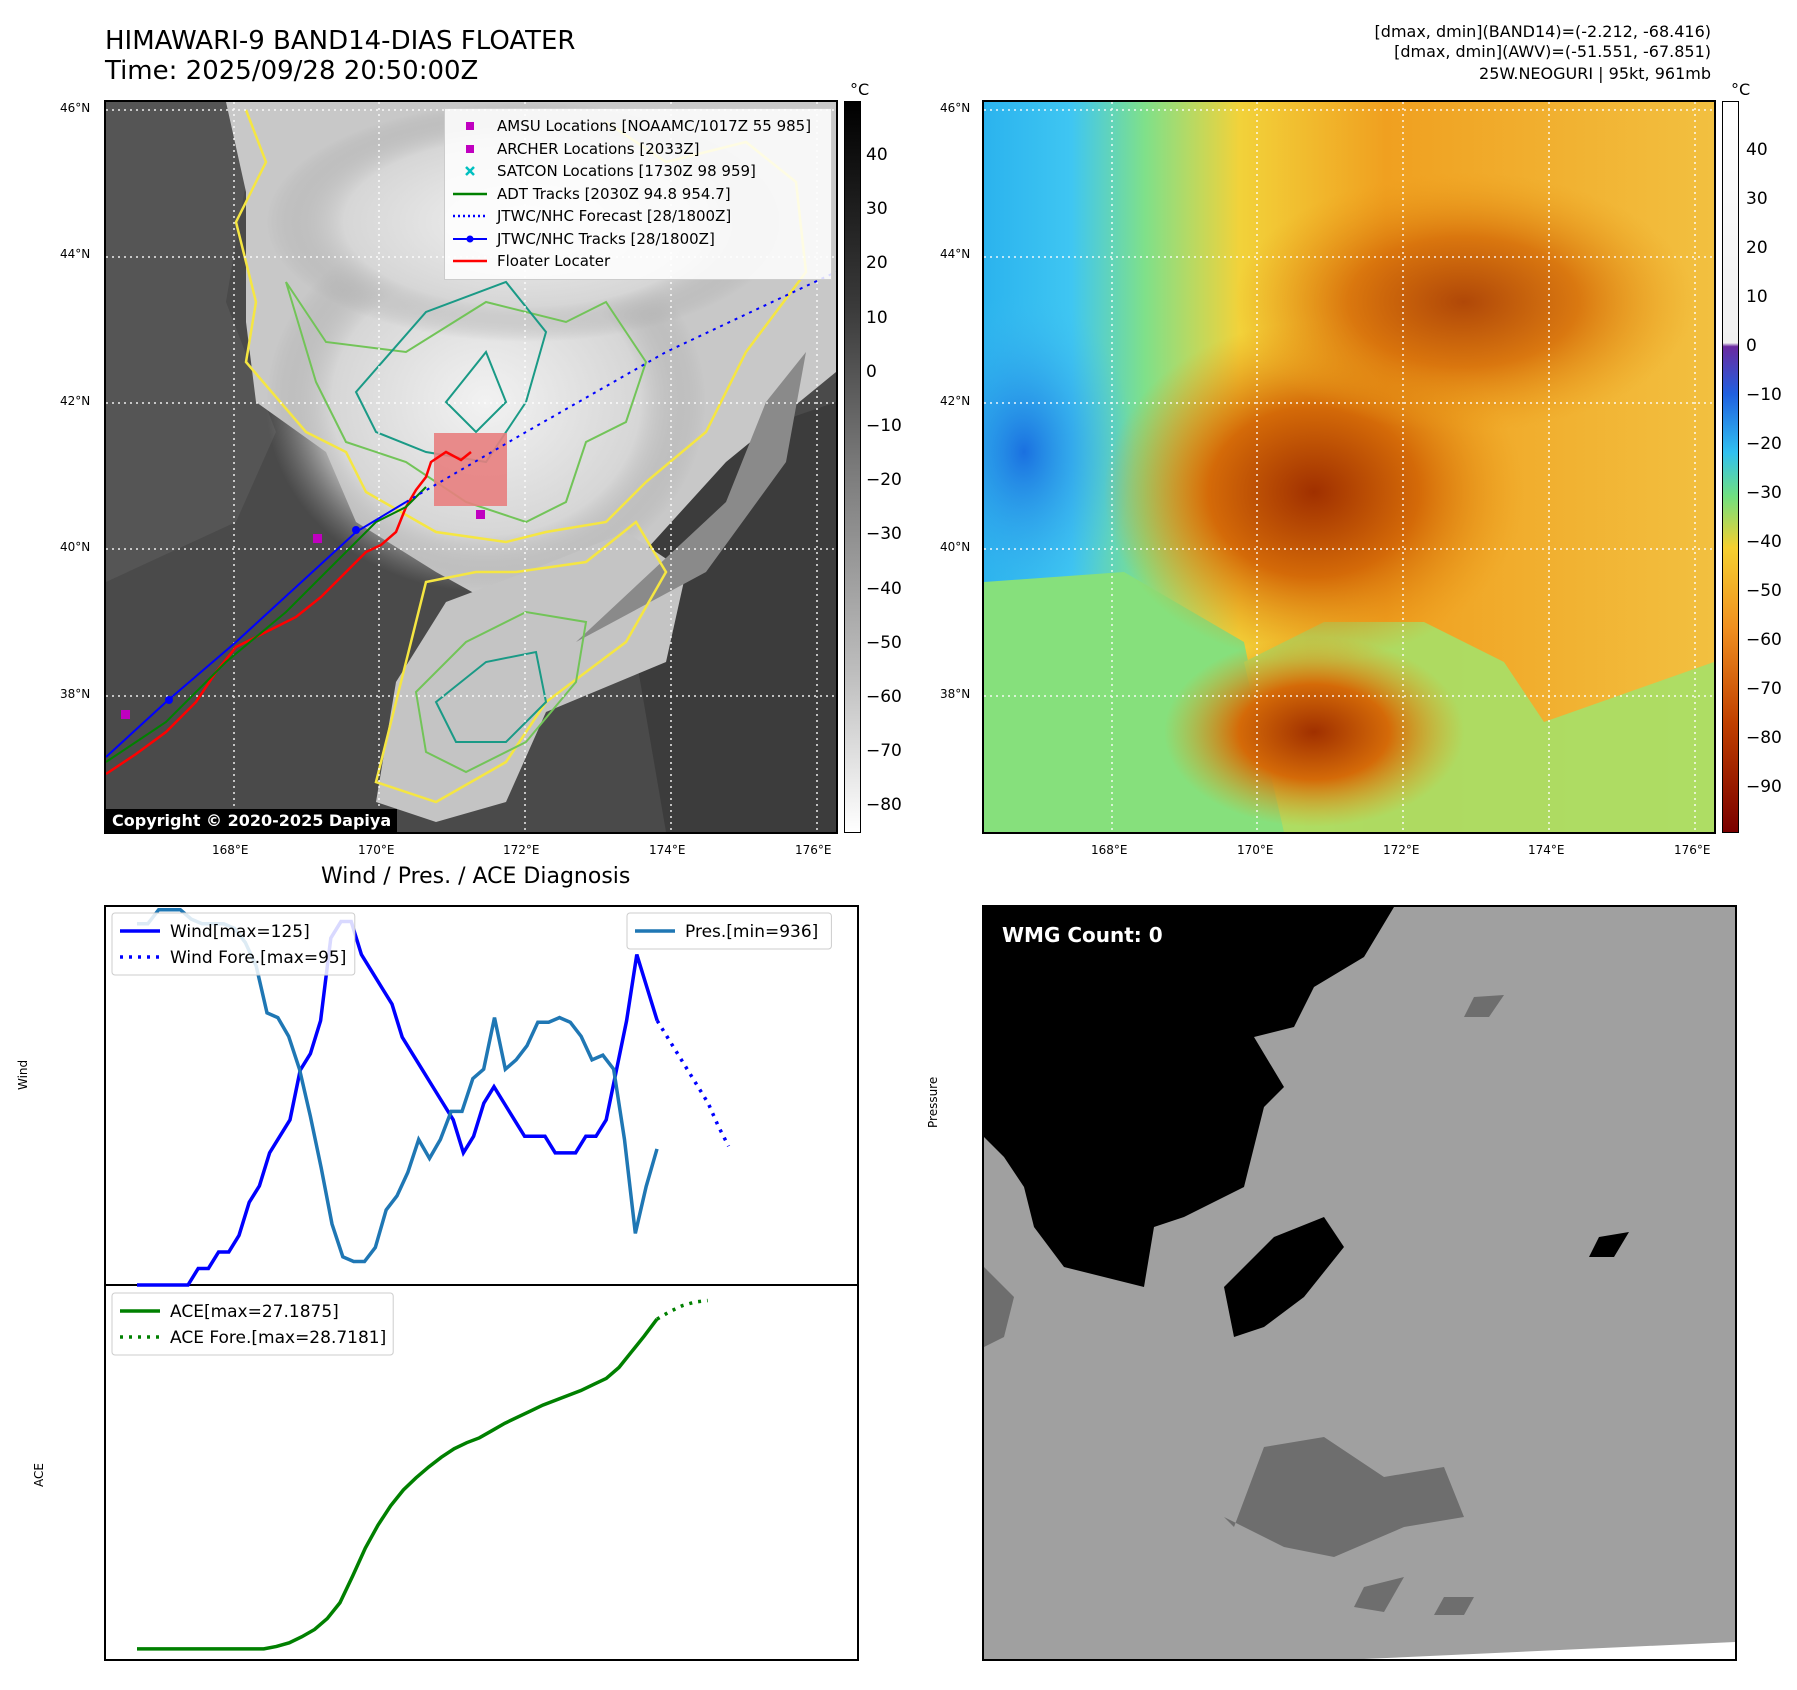  What do you see at coordinates (470, 469) in the screenshot?
I see `floater-box` at bounding box center [470, 469].